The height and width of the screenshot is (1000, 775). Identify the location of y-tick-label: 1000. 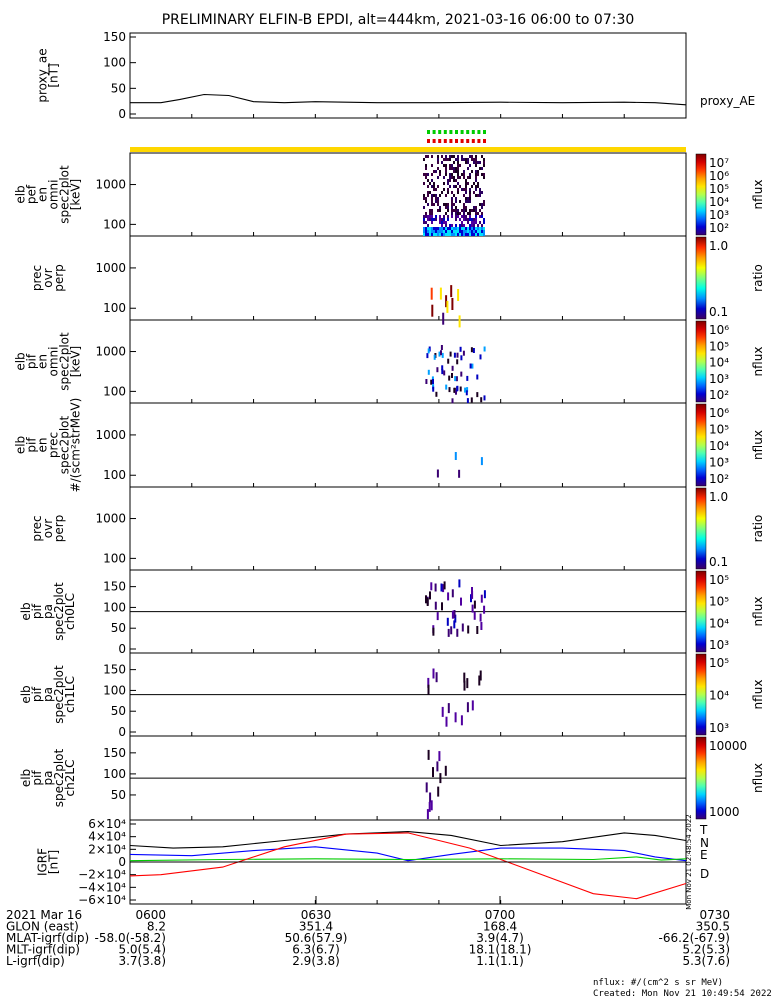
(110, 268).